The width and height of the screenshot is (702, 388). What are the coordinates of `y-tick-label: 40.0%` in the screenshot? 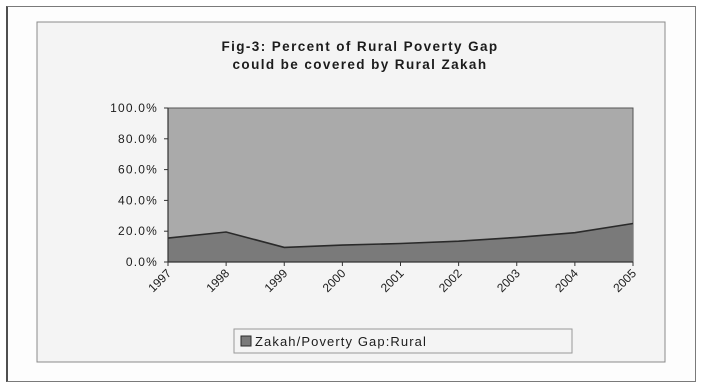 It's located at (138, 200).